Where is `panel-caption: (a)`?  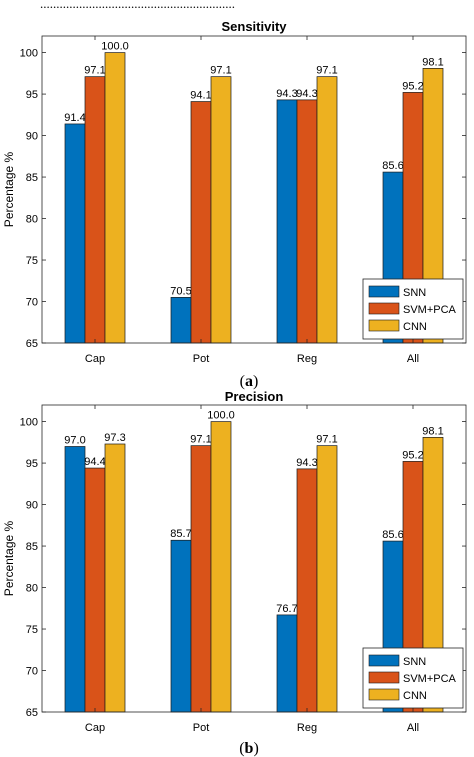
panel-caption: (a) is located at coordinates (249, 381).